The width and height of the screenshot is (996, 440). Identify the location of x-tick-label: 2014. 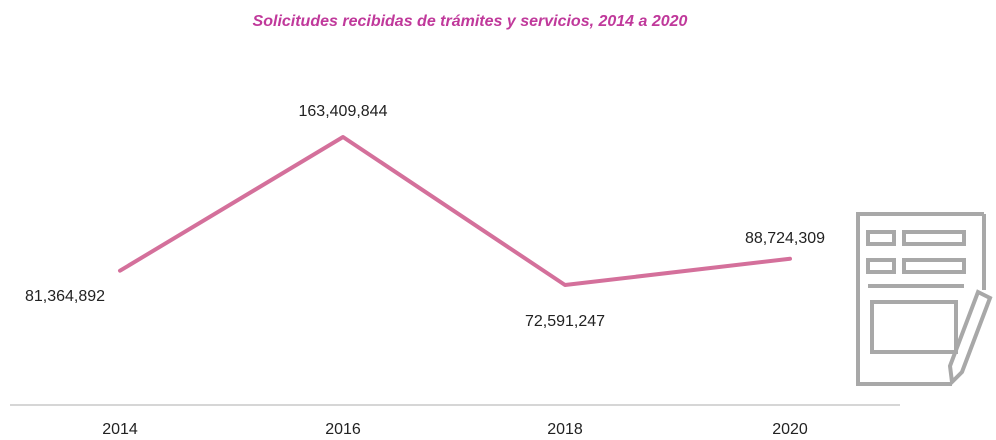
(120, 429).